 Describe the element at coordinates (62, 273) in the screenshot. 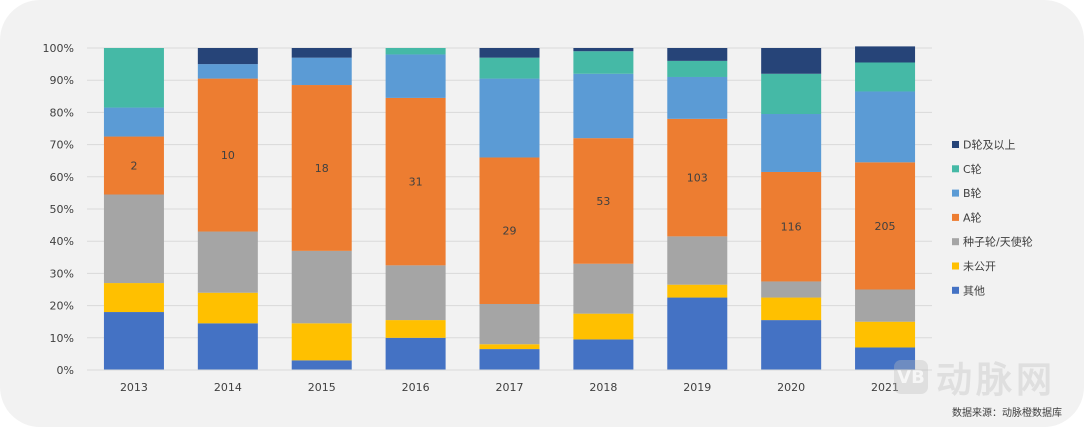

I see `y-tick-label: 30%` at that location.